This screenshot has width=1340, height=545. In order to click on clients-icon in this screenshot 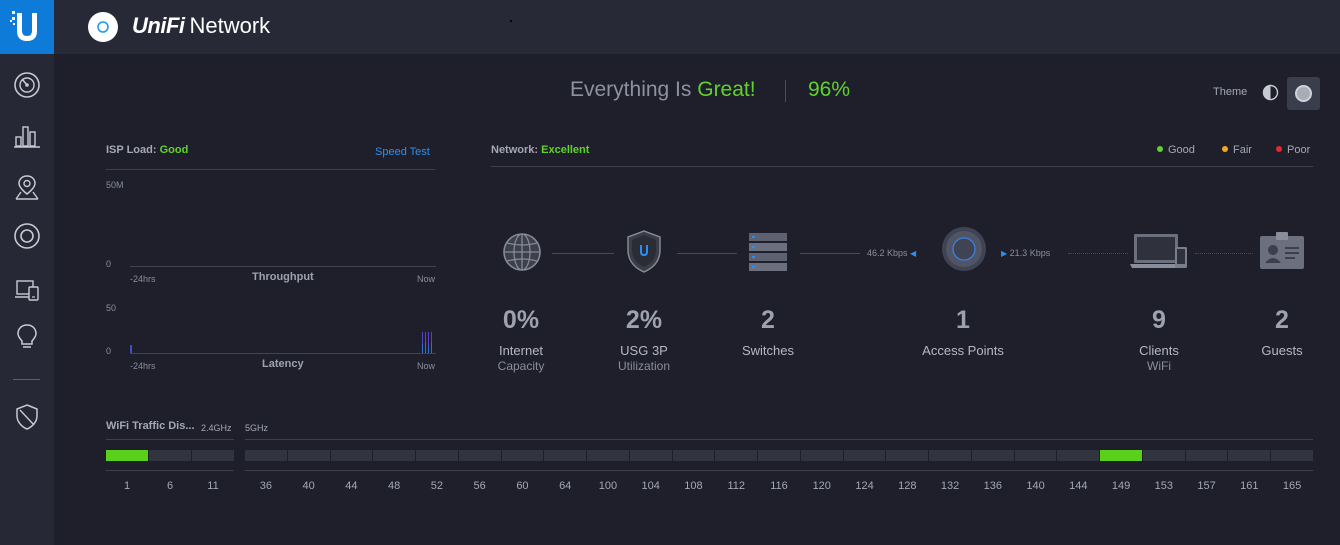, I will do `click(27, 290)`.